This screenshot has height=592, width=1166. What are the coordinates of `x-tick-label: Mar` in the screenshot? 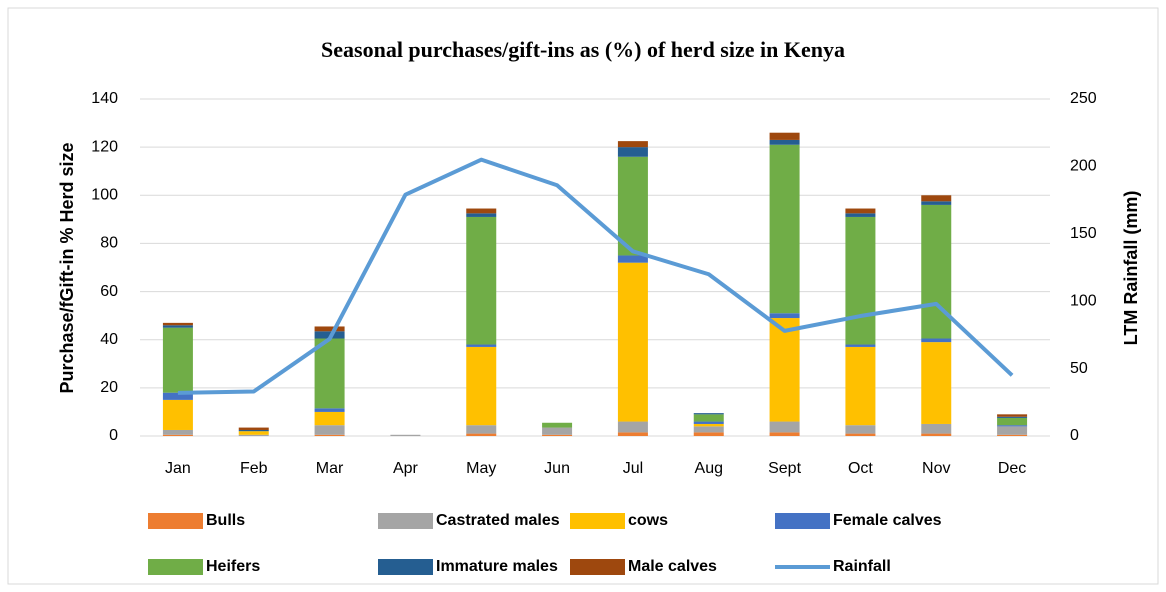 It's located at (330, 468).